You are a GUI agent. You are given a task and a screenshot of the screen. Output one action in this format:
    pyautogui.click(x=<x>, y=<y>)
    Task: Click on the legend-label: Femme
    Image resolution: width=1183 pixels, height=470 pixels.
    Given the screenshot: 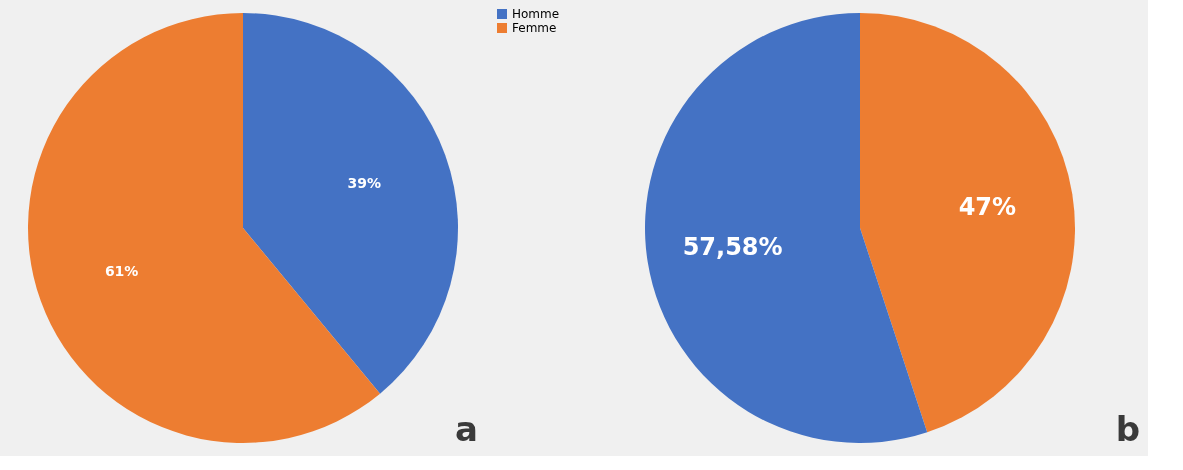 What is the action you would take?
    pyautogui.click(x=534, y=28)
    